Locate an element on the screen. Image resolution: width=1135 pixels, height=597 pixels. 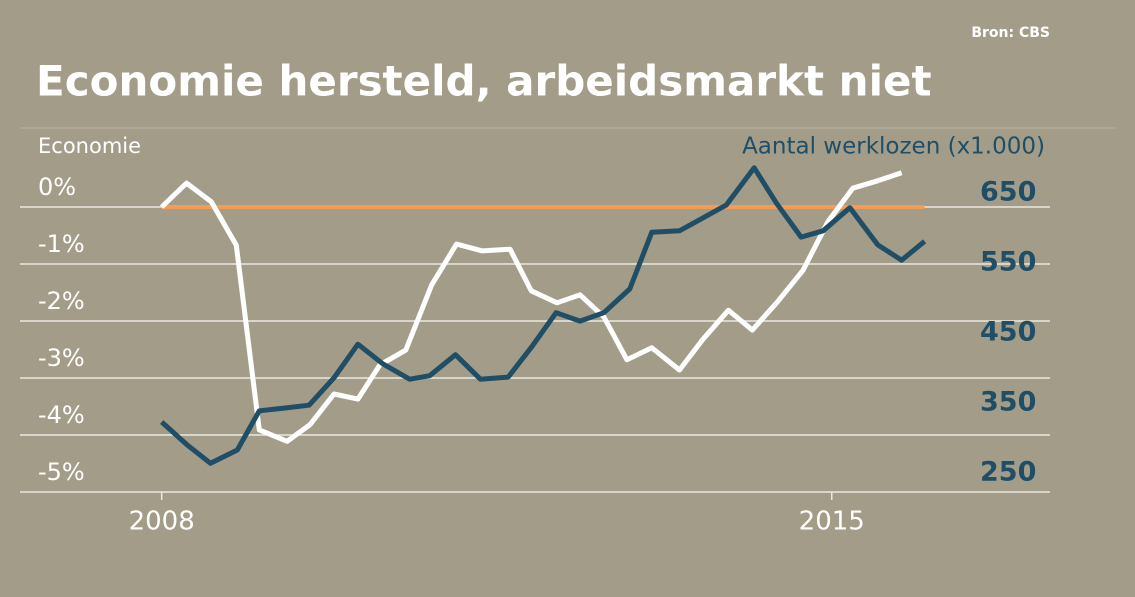
y2-tick-label: 650 is located at coordinates (1008, 191).